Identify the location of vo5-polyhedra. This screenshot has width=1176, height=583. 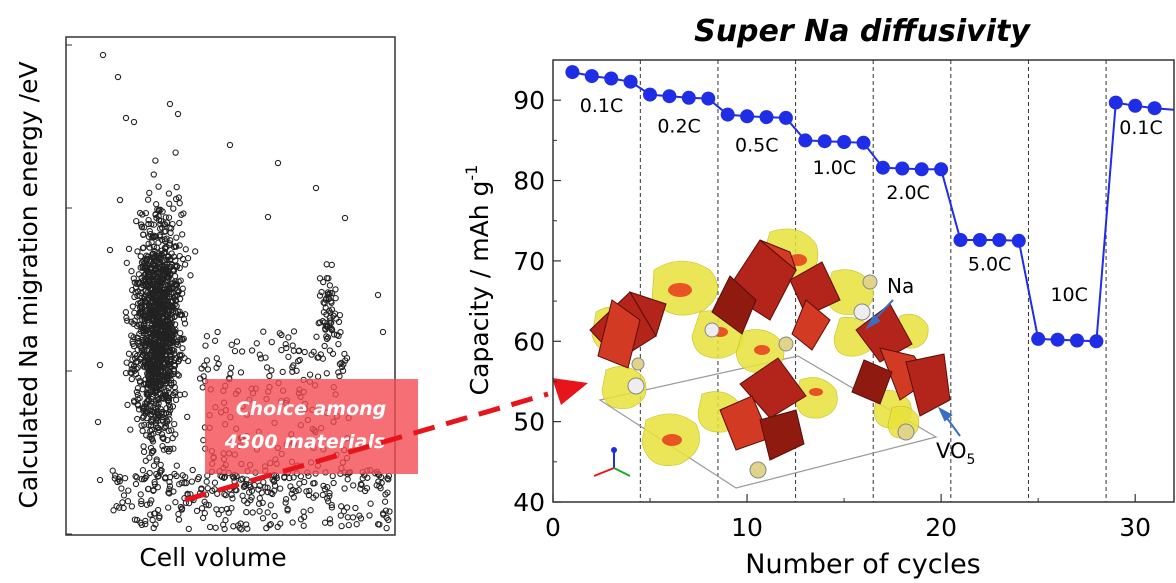
(770, 350).